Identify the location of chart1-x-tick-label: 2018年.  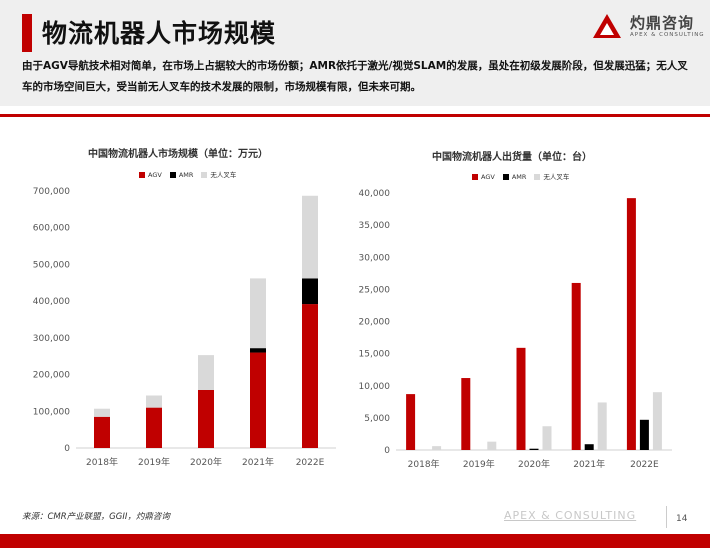
(102, 462).